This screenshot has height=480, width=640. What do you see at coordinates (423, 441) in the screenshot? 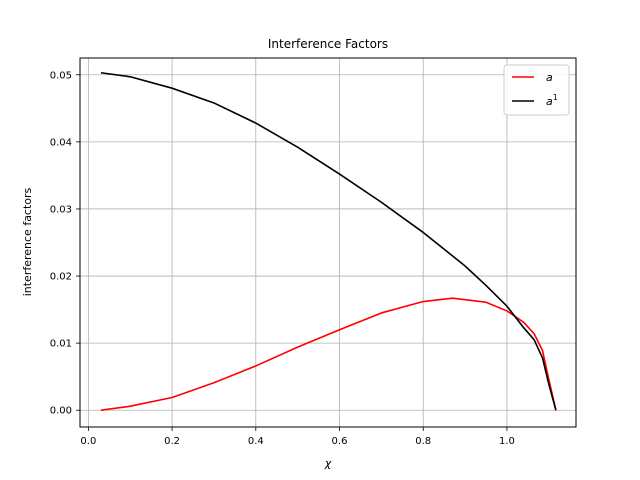
I see `x-tick-label: 0.8` at bounding box center [423, 441].